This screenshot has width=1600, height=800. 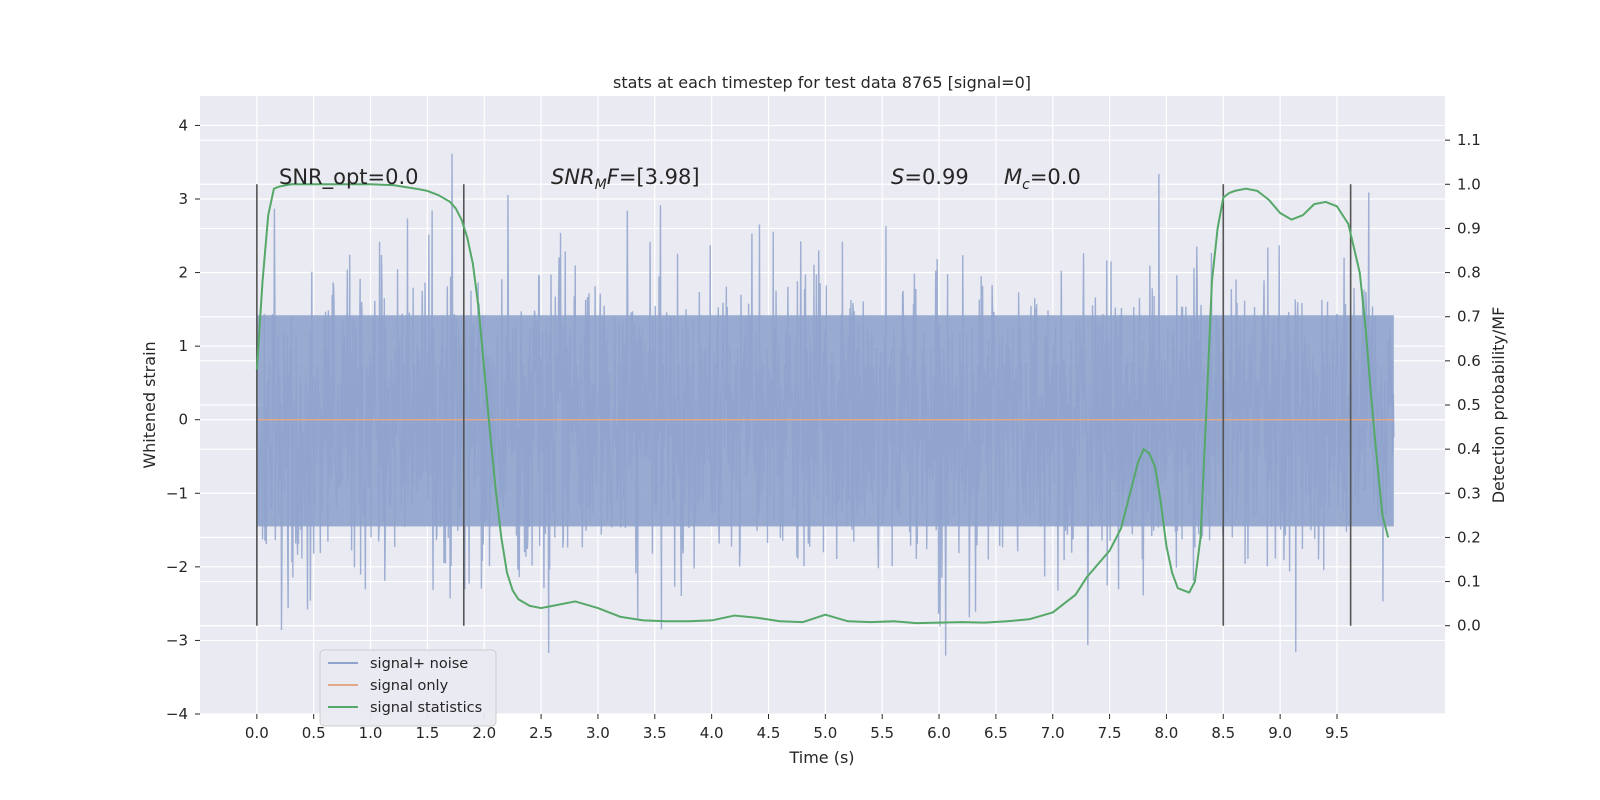 I want to click on y-tick-label: 3, so click(x=183, y=199).